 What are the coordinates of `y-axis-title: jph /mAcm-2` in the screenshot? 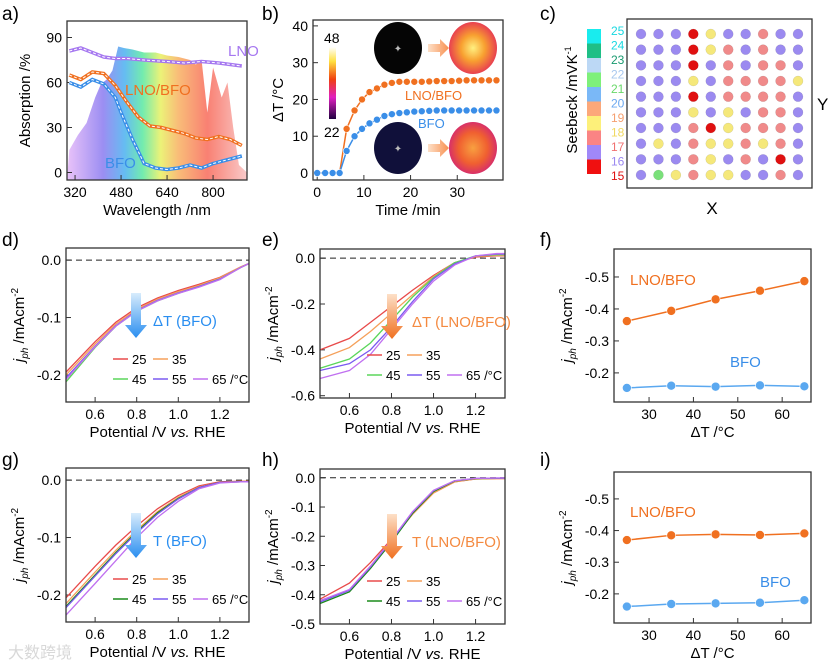 It's located at (274, 547).